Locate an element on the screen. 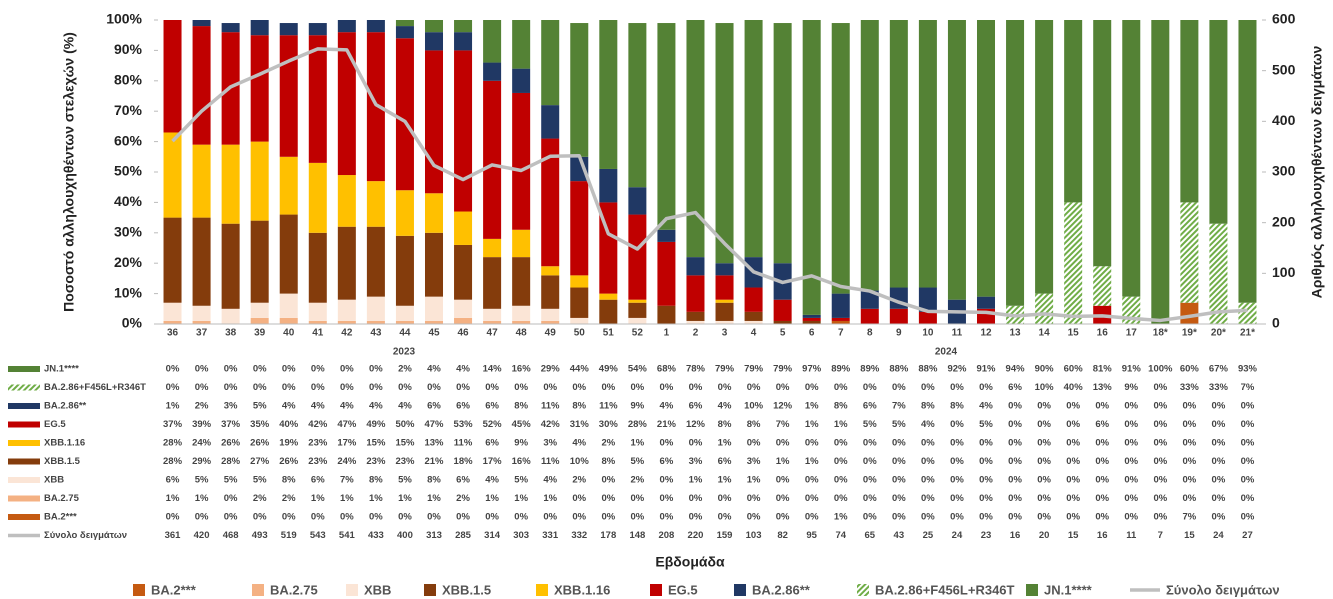  table-cell: 26% is located at coordinates (260, 443).